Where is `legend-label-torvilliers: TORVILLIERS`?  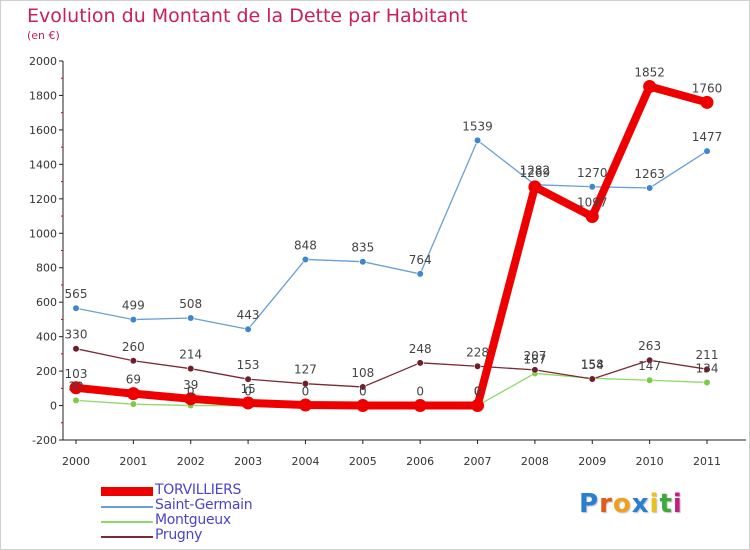
legend-label-torvilliers: TORVILLIERS is located at coordinates (198, 490).